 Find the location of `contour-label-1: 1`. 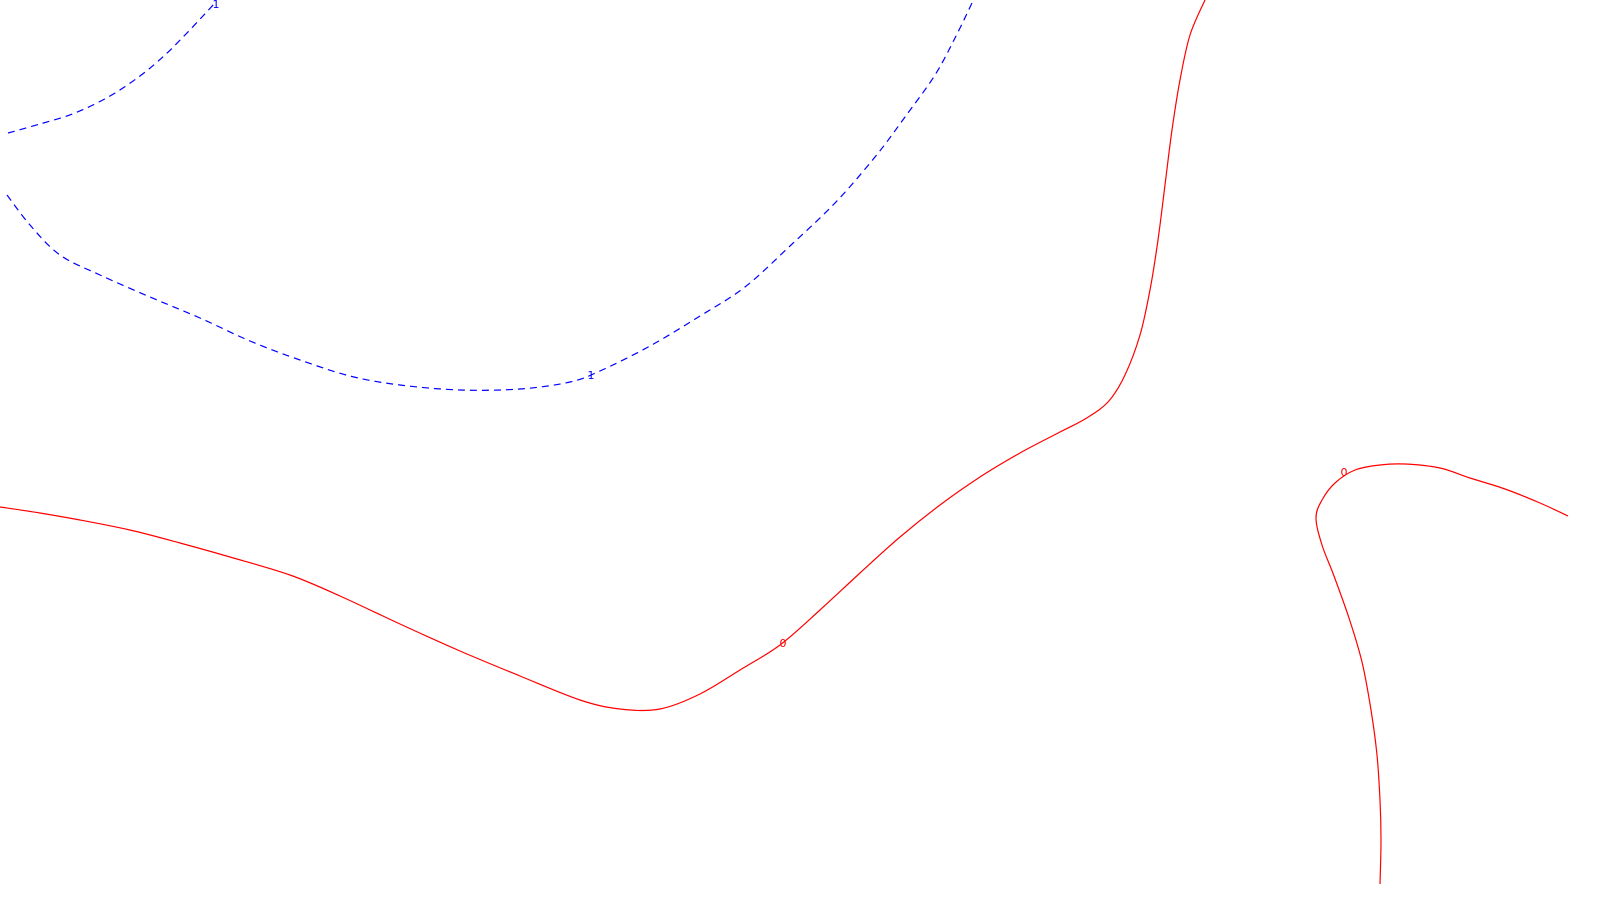

contour-label-1: 1 is located at coordinates (216, 5).